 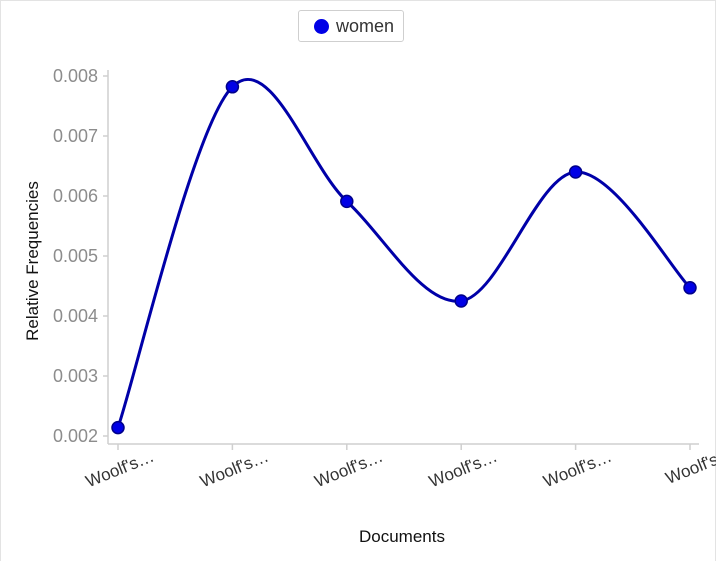 What do you see at coordinates (75, 196) in the screenshot?
I see `y-tick-label: 0.006` at bounding box center [75, 196].